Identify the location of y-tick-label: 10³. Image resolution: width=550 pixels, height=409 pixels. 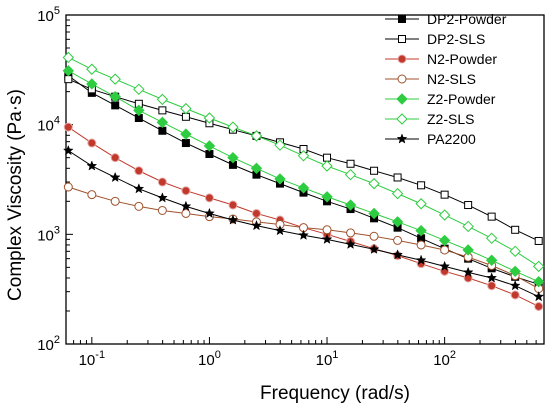
(48, 234).